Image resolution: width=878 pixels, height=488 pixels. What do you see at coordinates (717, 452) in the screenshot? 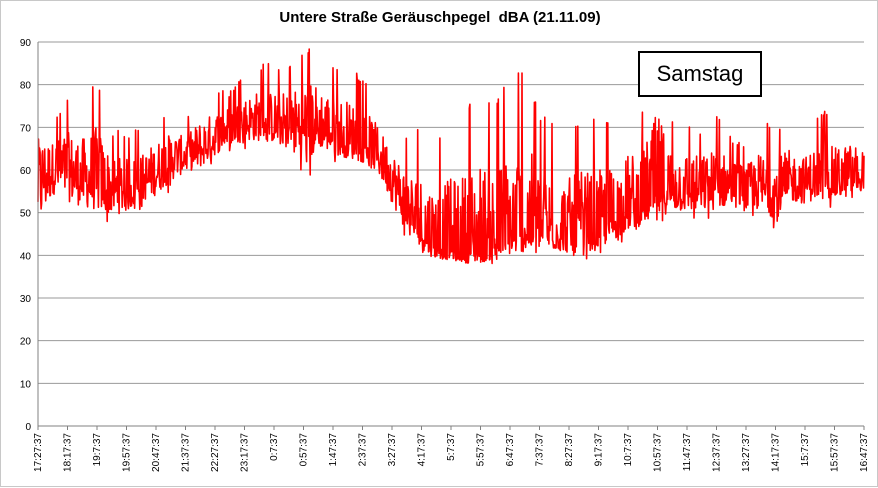
I see `x-tick-label: 12:37:37` at bounding box center [717, 452].